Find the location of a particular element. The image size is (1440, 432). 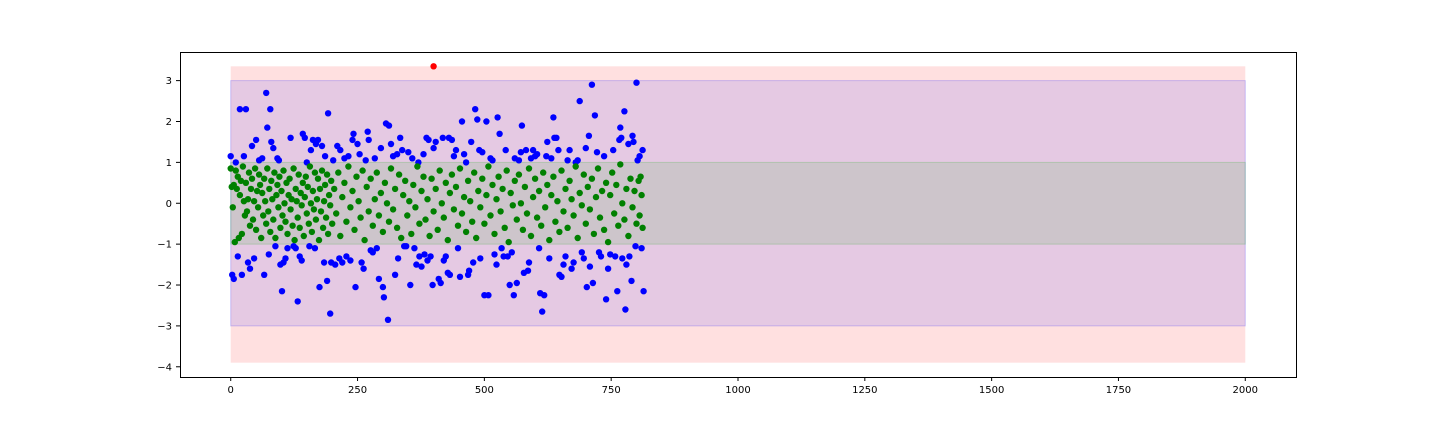

y-tick-label-4: −1 is located at coordinates (164, 245).